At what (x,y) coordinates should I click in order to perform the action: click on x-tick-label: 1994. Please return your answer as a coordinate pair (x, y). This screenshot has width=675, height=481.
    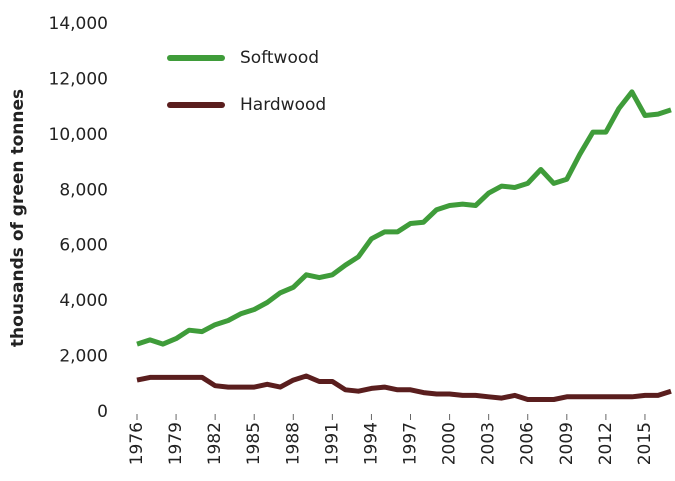
    Looking at the image, I should click on (371, 443).